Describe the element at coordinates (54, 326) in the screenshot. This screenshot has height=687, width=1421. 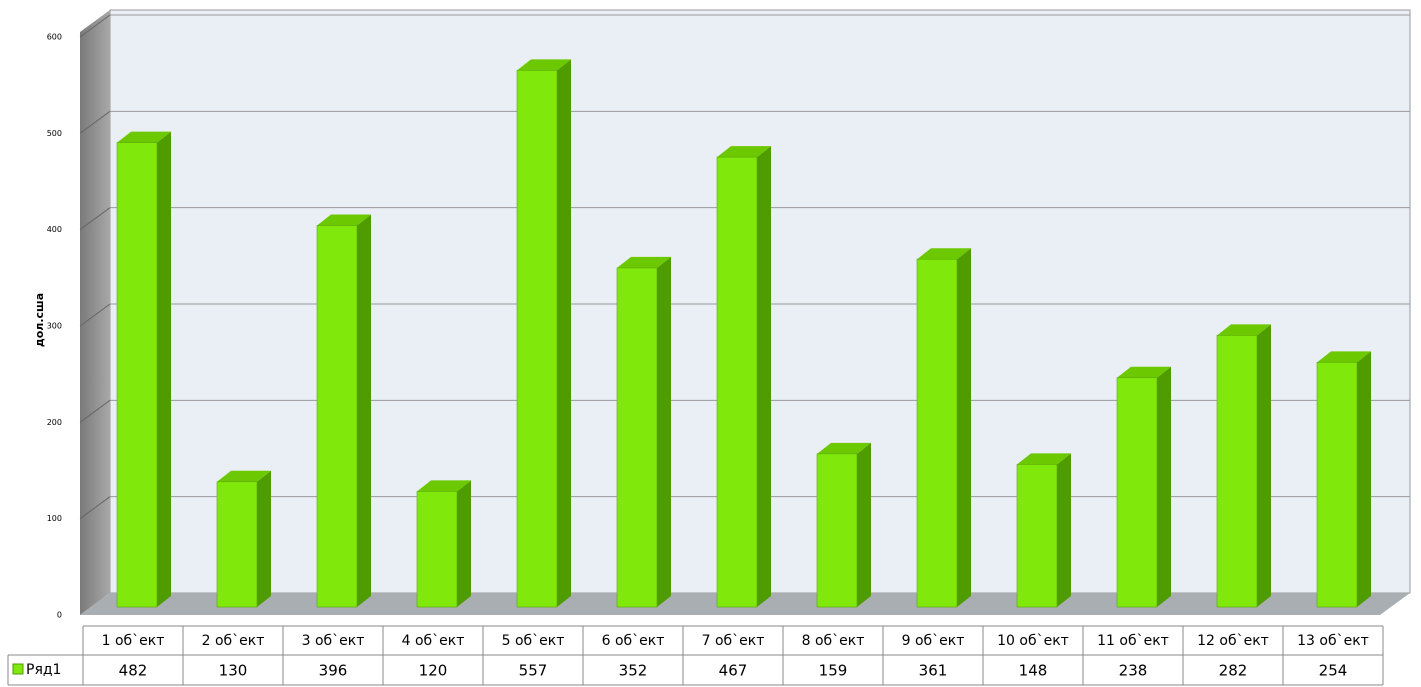
I see `y-tick-label: 300` at that location.